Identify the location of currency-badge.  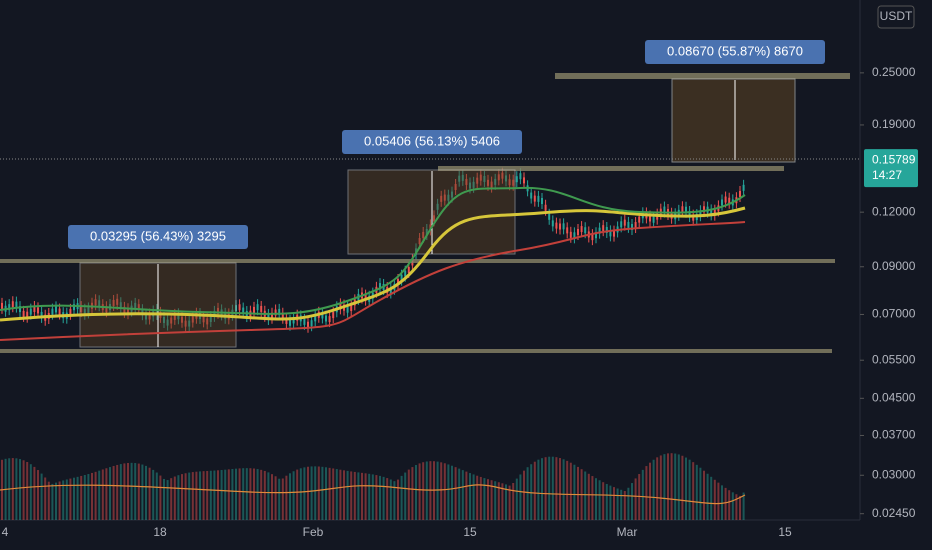
(896, 17).